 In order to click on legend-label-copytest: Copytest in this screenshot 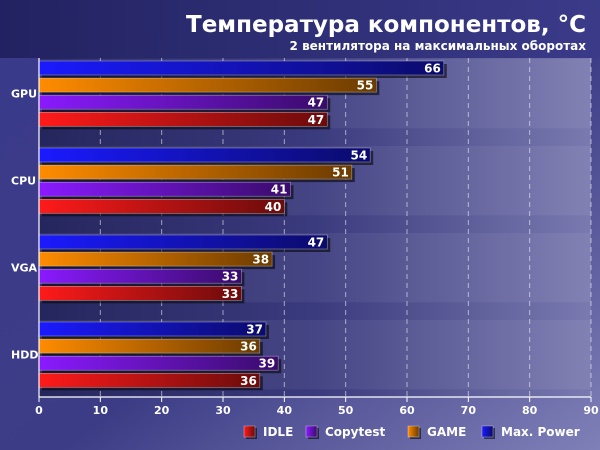, I will do `click(355, 432)`.